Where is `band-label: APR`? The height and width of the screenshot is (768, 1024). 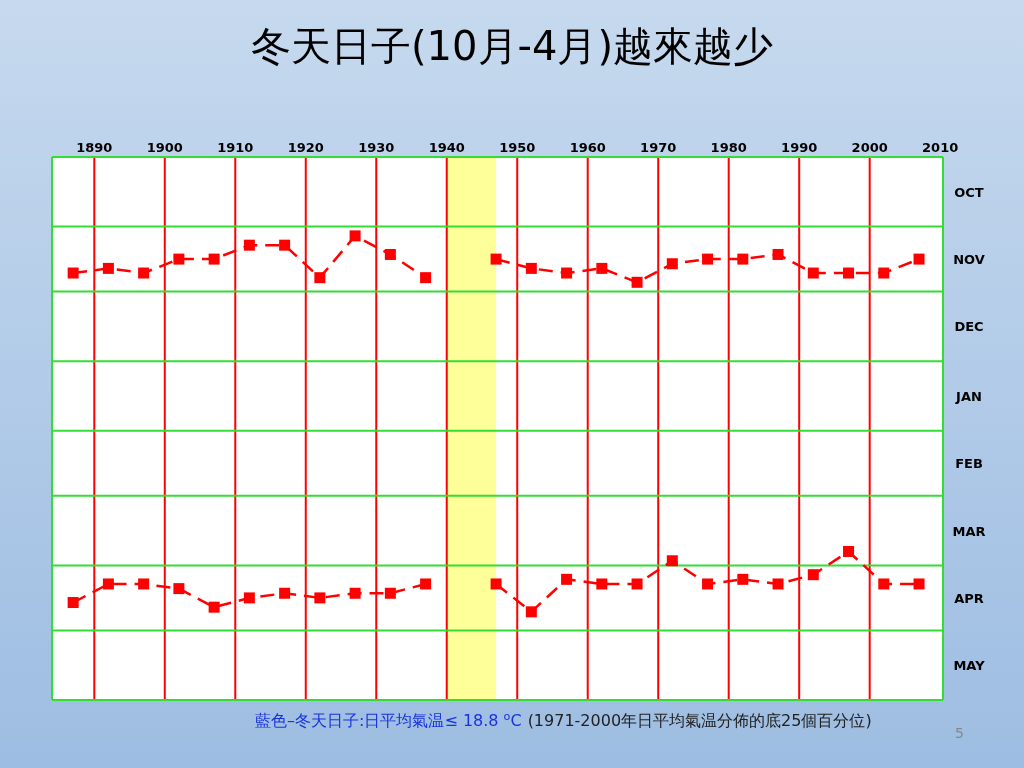 band-label: APR is located at coordinates (969, 598).